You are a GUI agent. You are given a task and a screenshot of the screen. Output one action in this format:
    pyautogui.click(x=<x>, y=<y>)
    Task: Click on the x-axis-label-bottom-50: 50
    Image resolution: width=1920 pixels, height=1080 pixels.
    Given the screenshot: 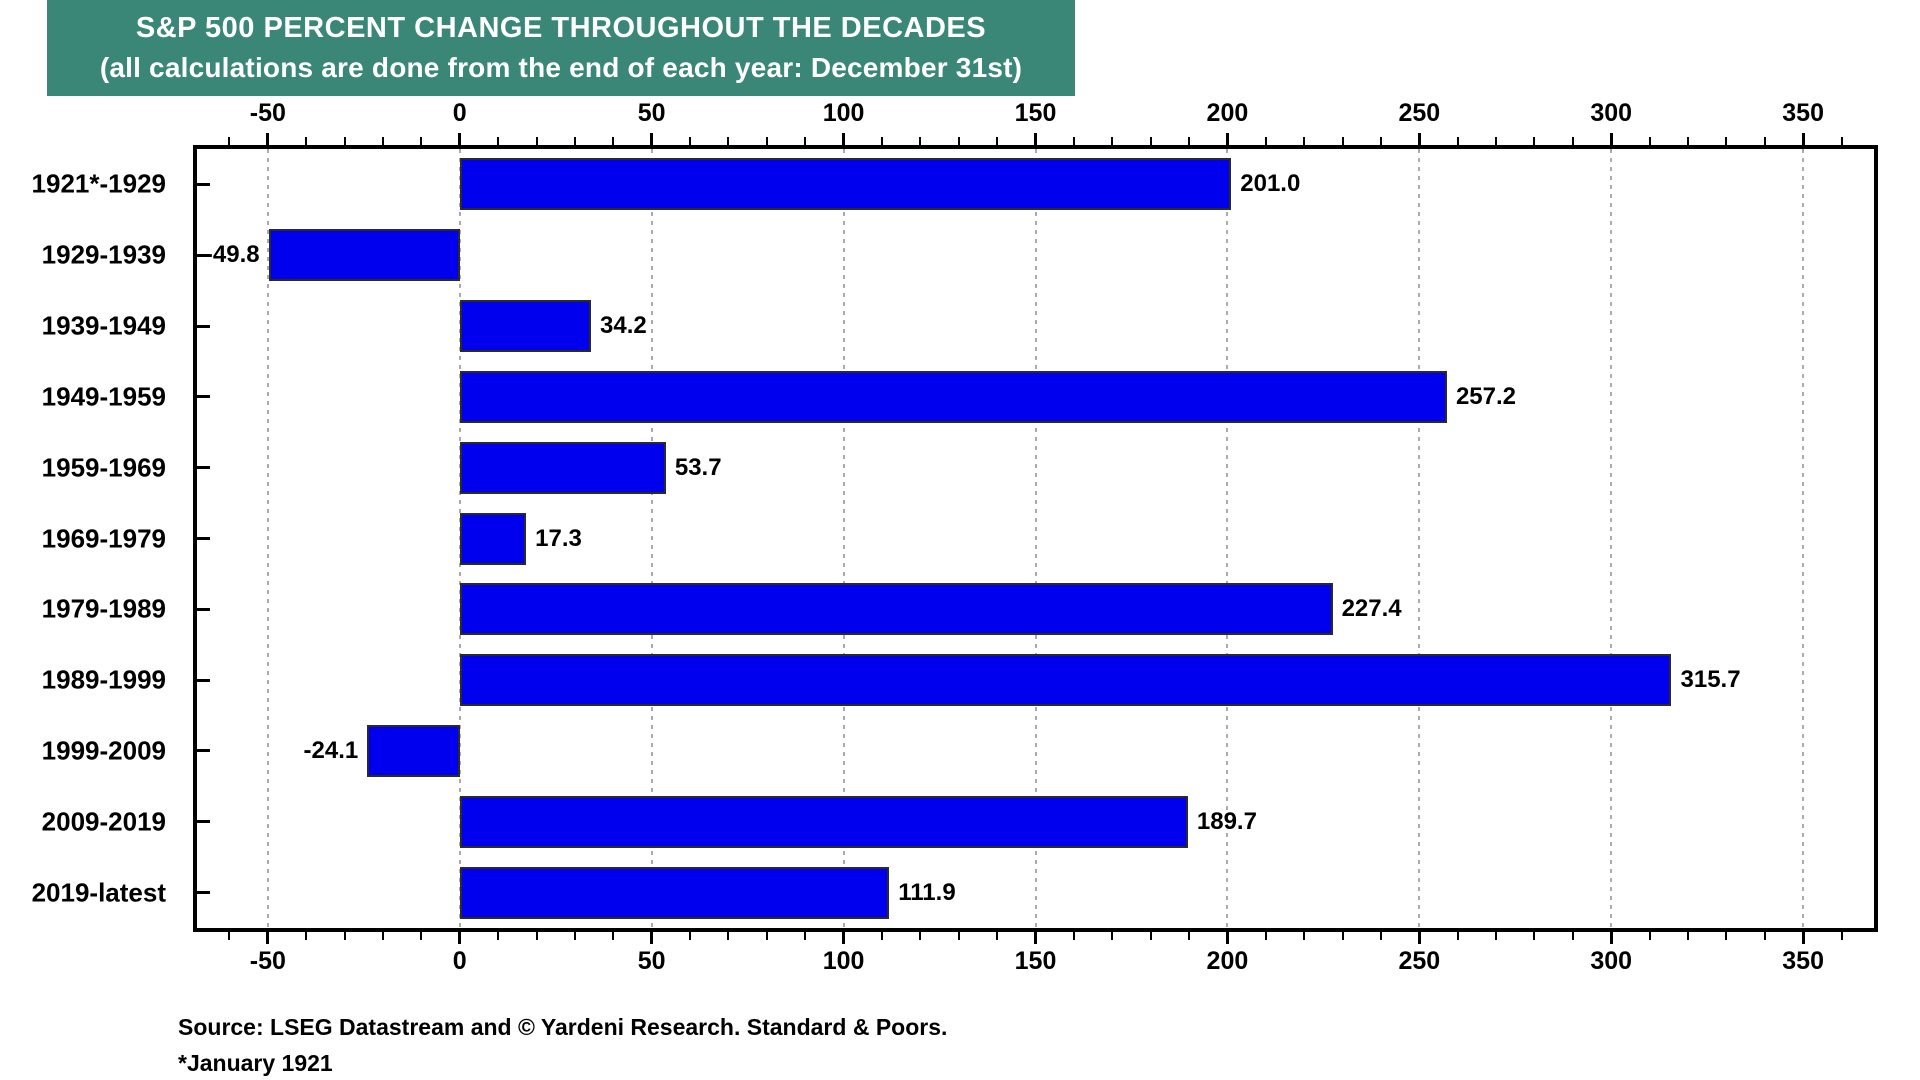 What is the action you would take?
    pyautogui.click(x=651, y=961)
    